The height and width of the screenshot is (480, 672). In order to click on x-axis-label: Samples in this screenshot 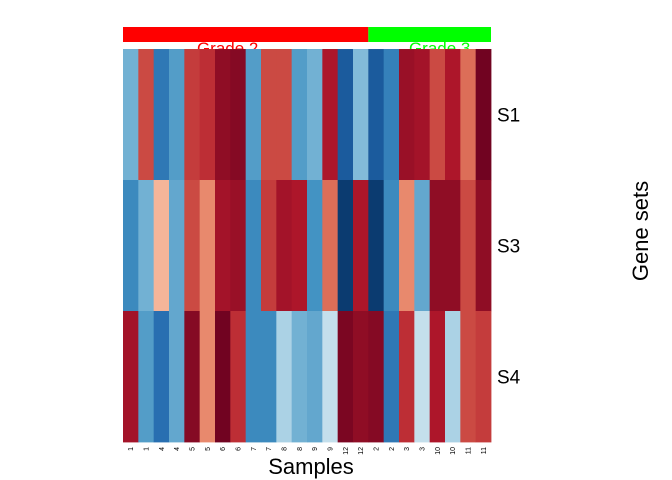, I will do `click(311, 466)`.